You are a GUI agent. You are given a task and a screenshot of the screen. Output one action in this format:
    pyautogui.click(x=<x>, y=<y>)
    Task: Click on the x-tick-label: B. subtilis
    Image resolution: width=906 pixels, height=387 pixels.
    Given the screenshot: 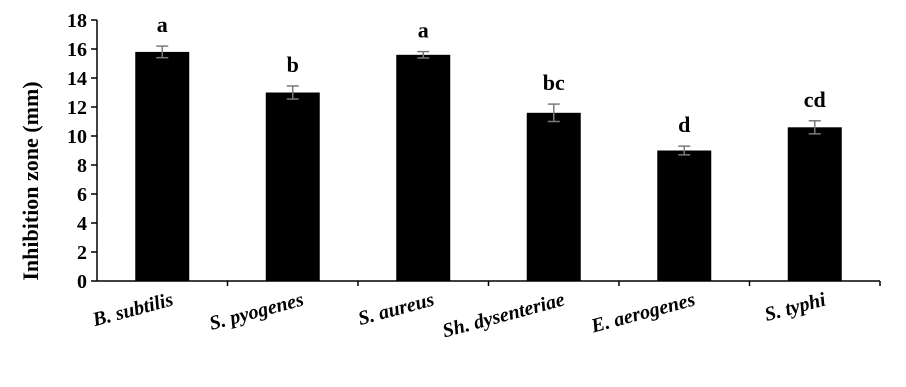 What is the action you would take?
    pyautogui.click(x=132, y=310)
    